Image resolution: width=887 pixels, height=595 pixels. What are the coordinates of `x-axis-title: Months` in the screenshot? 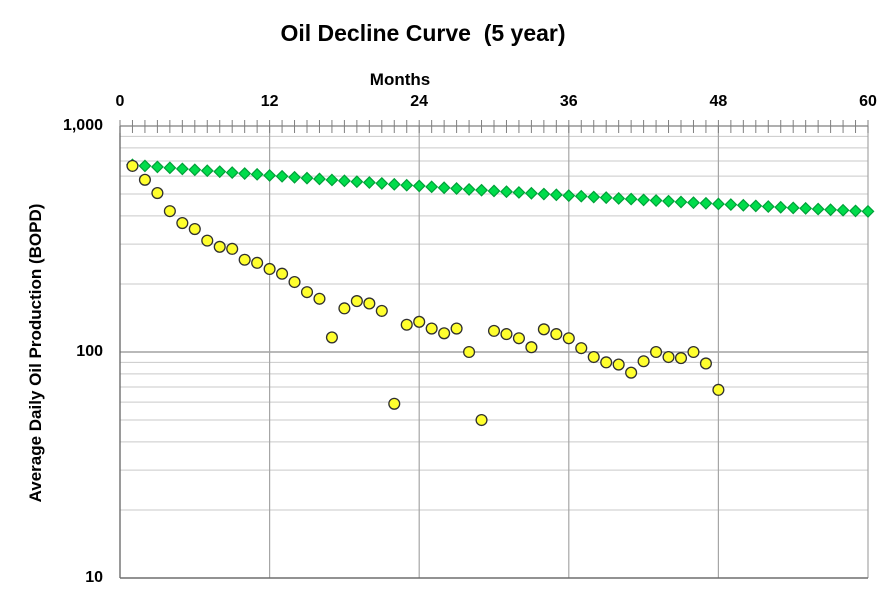 It's located at (400, 79).